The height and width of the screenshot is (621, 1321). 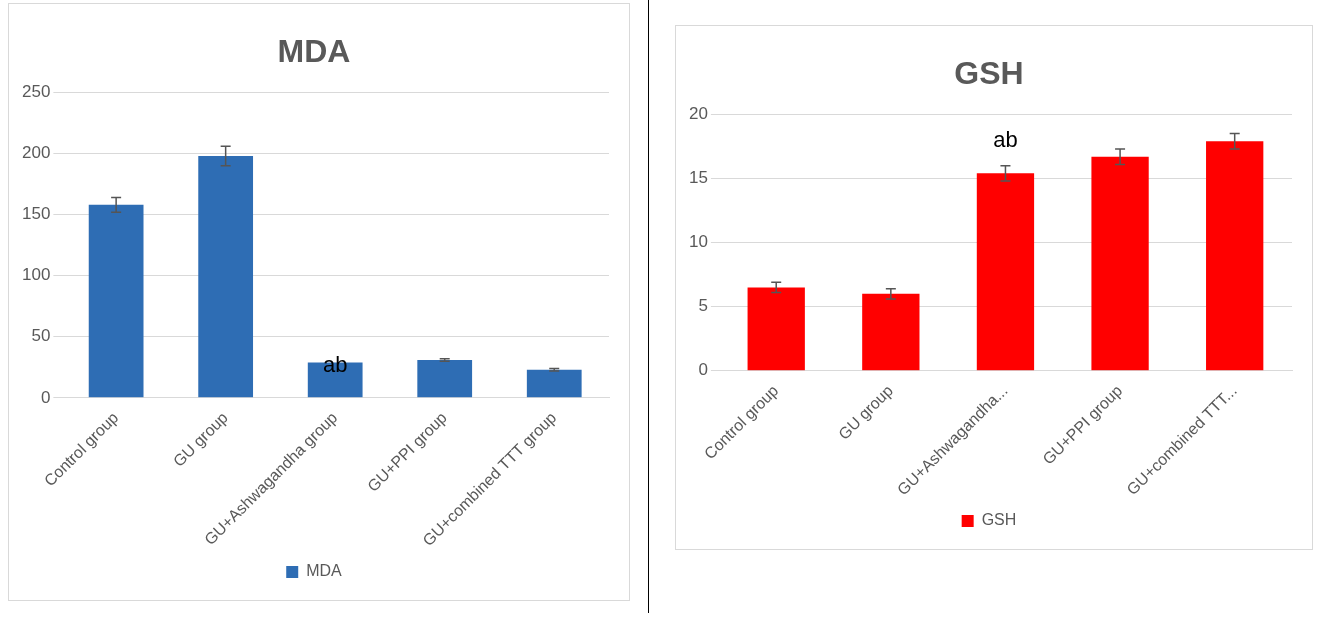 What do you see at coordinates (1005, 139) in the screenshot?
I see `annotation: ab` at bounding box center [1005, 139].